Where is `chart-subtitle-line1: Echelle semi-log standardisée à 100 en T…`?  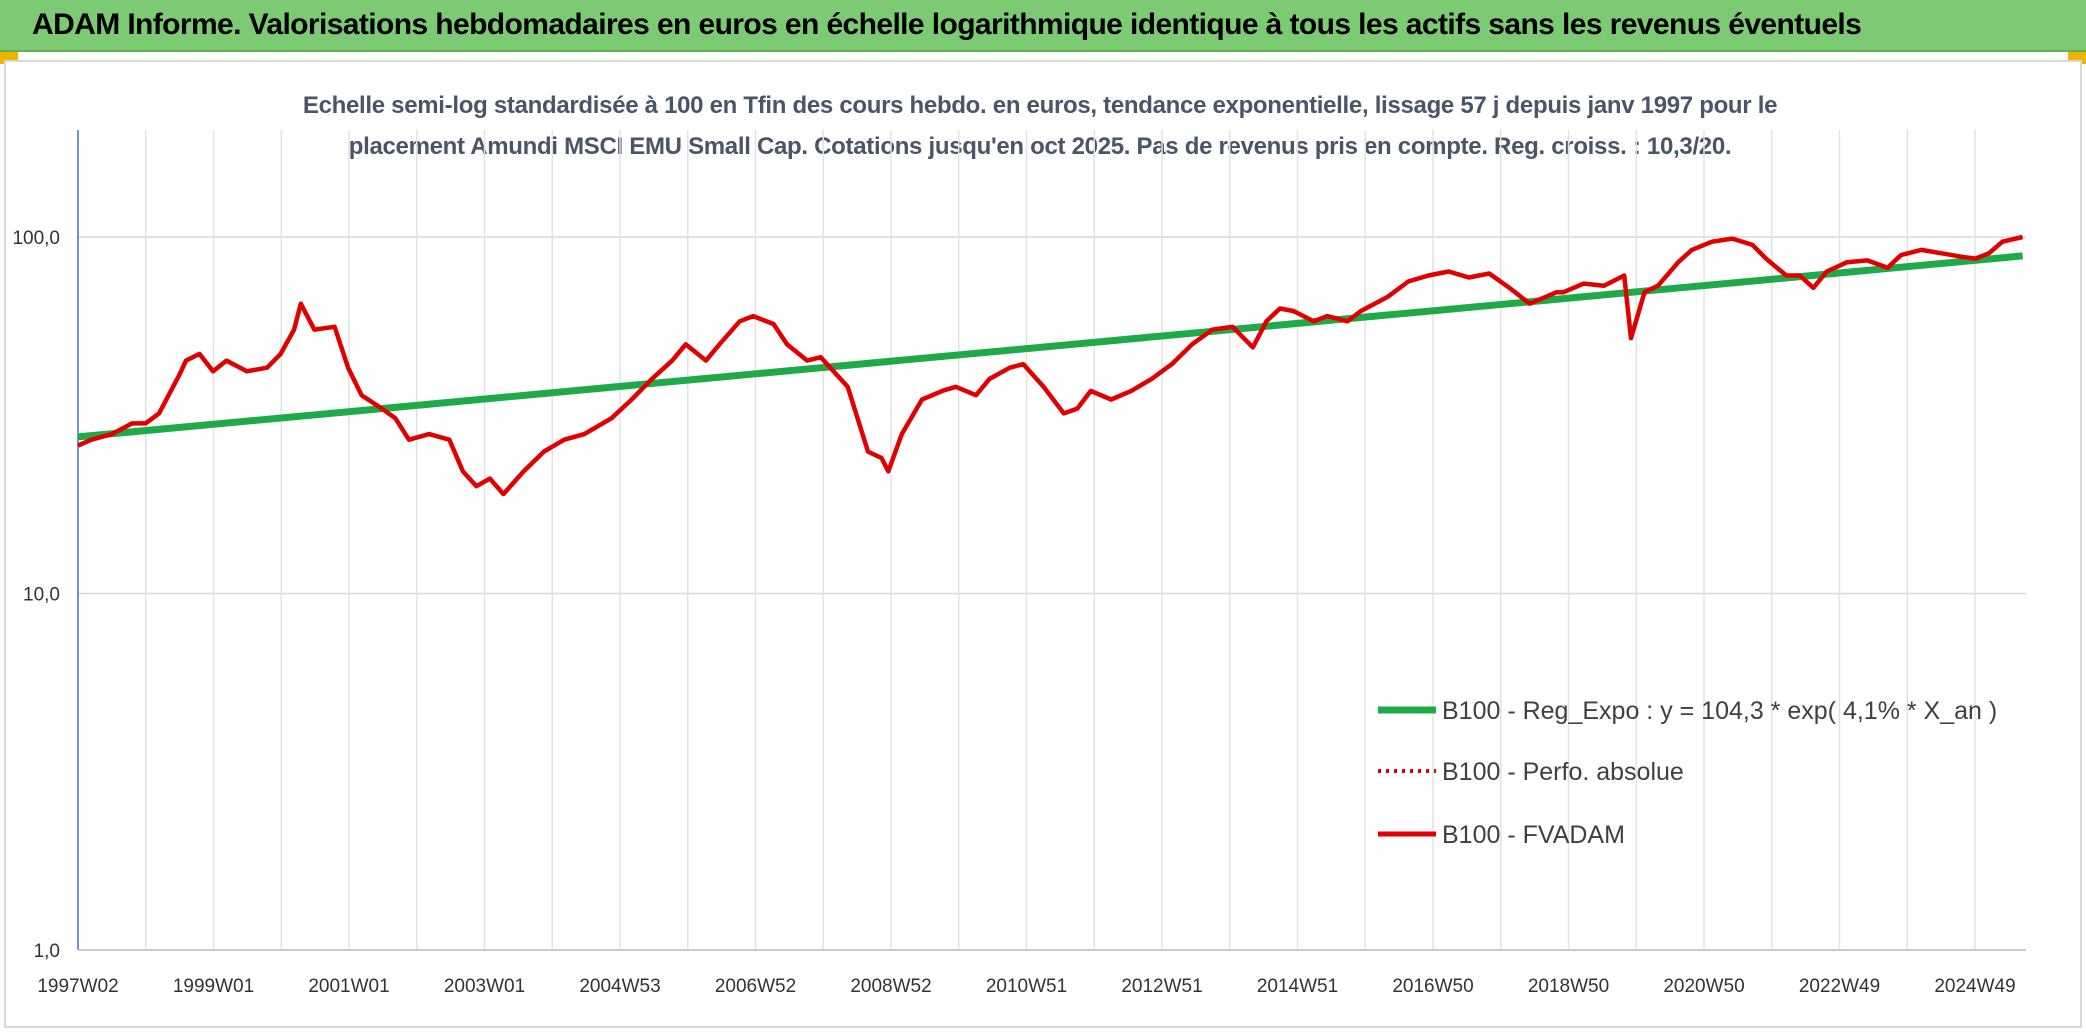
chart-subtitle-line1: Echelle semi-log standardisée à 100 en T… is located at coordinates (1040, 105).